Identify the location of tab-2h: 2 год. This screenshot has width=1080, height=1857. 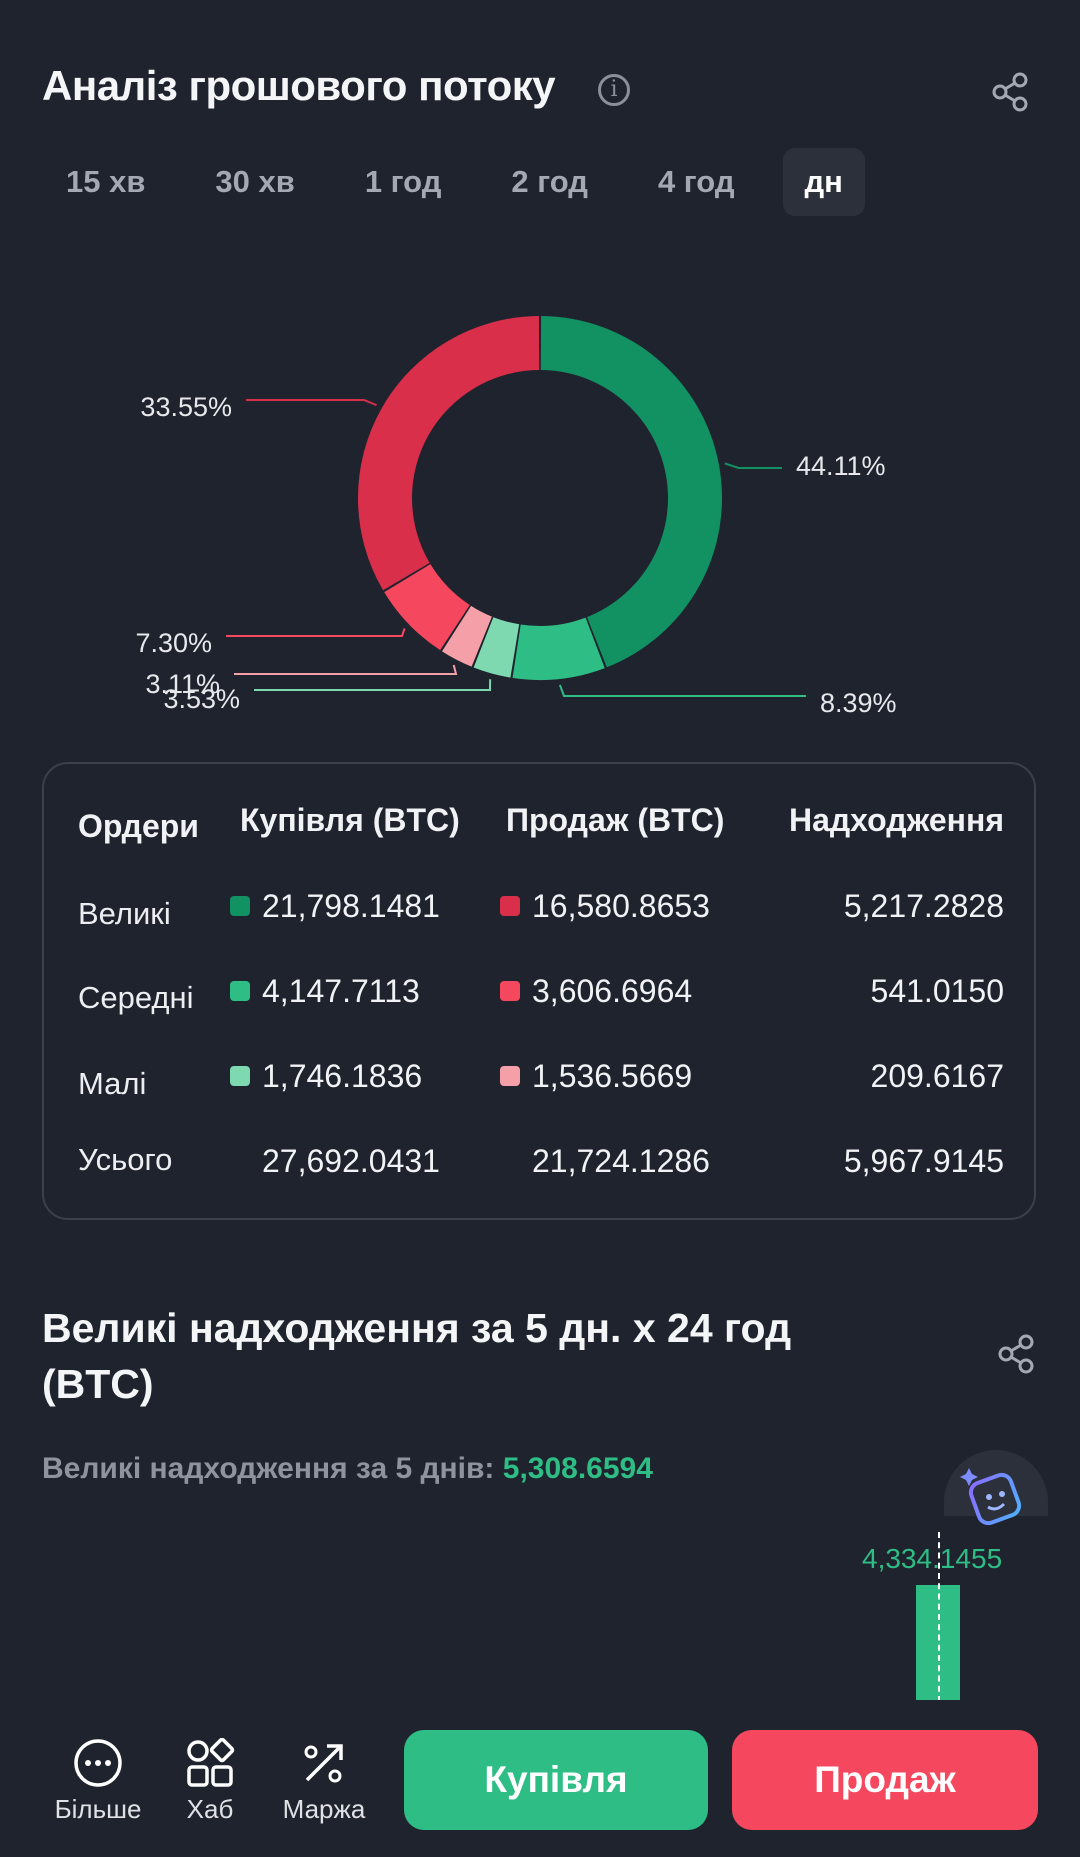
(549, 181).